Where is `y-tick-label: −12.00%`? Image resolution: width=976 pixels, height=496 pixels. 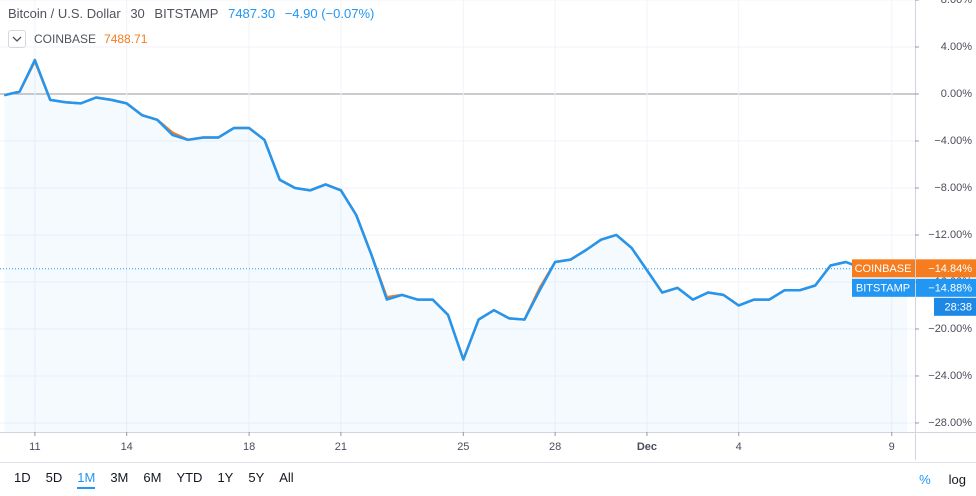 y-tick-label: −12.00% is located at coordinates (950, 235).